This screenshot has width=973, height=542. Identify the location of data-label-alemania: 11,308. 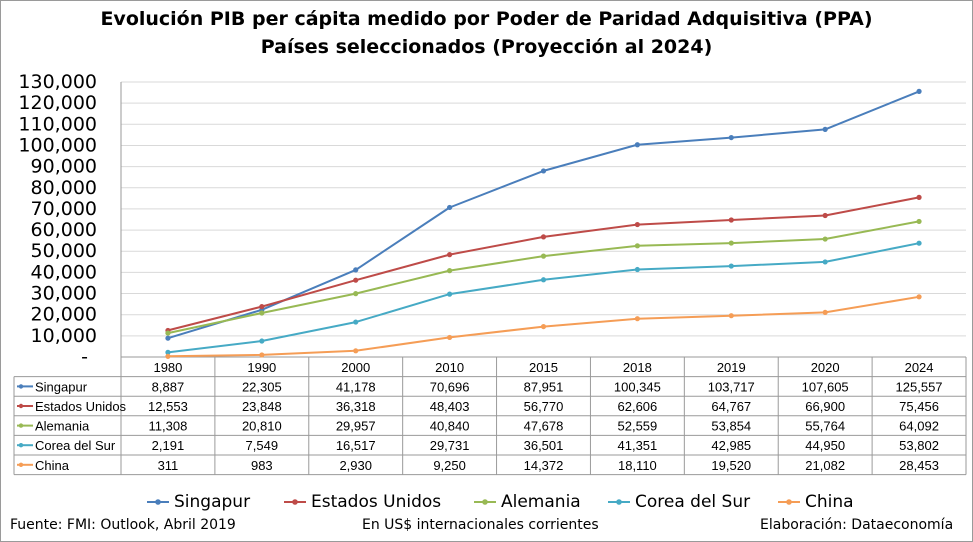
(168, 426).